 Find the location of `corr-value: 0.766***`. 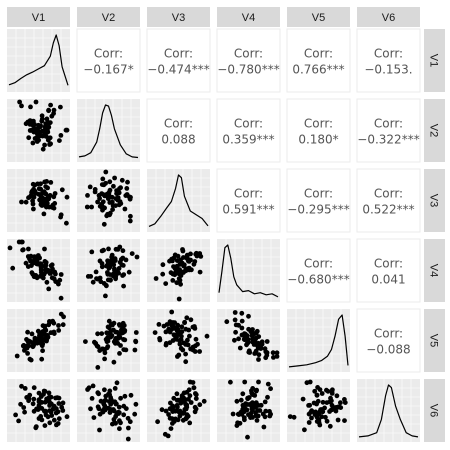

corr-value: 0.766*** is located at coordinates (318, 70).